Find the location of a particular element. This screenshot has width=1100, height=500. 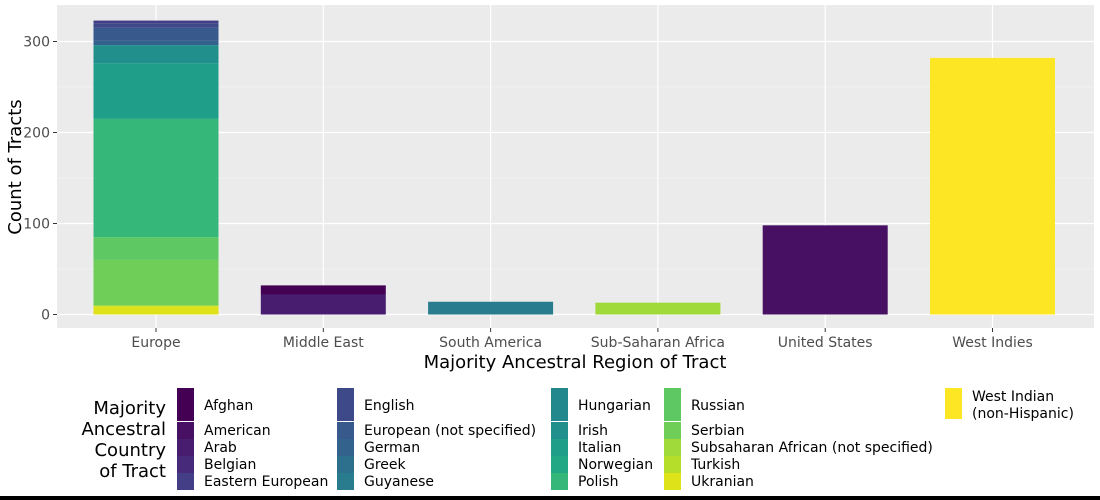

legend-label: English is located at coordinates (389, 406).